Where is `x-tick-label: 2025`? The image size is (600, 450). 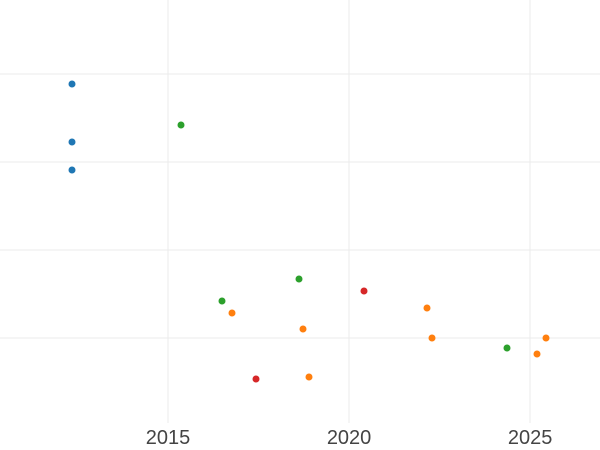 x-tick-label: 2025 is located at coordinates (530, 438).